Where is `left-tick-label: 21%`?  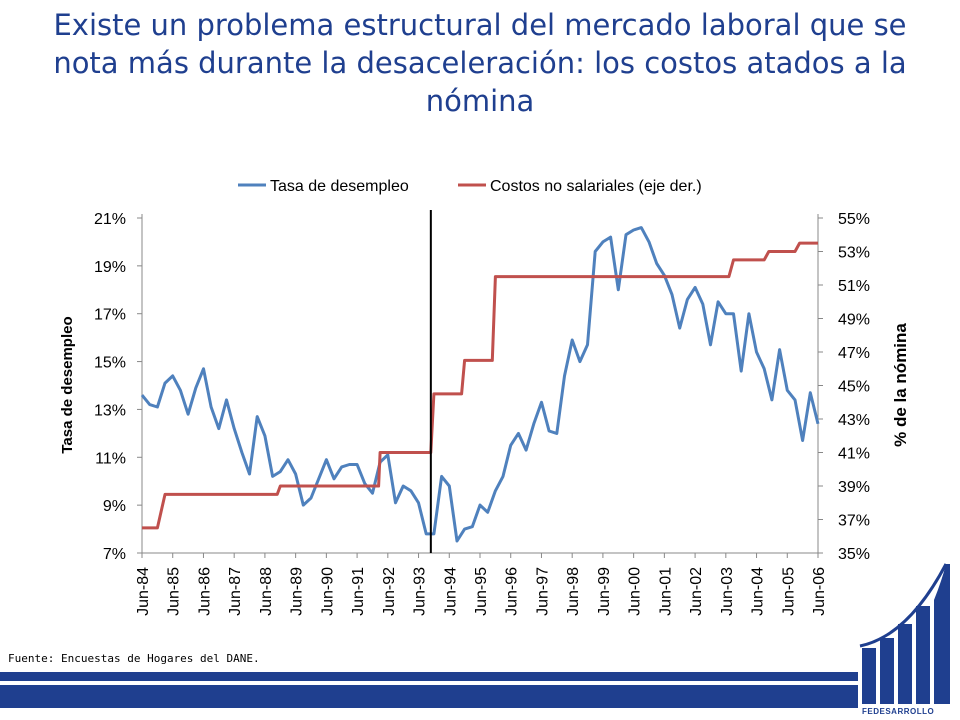 left-tick-label: 21% is located at coordinates (110, 219).